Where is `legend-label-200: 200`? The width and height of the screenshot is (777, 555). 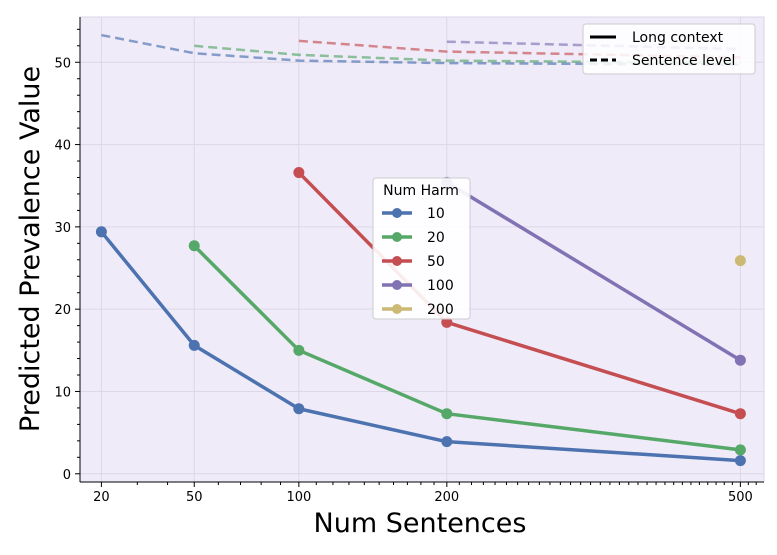
legend-label-200: 200 is located at coordinates (440, 310).